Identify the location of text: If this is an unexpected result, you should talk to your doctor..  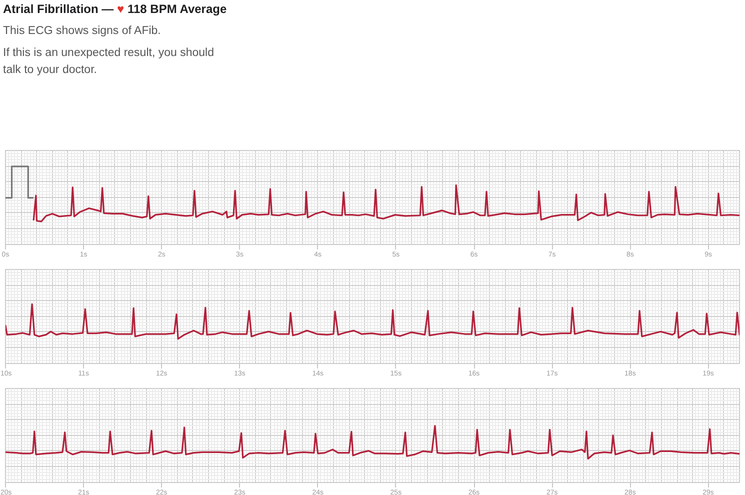
(109, 62).